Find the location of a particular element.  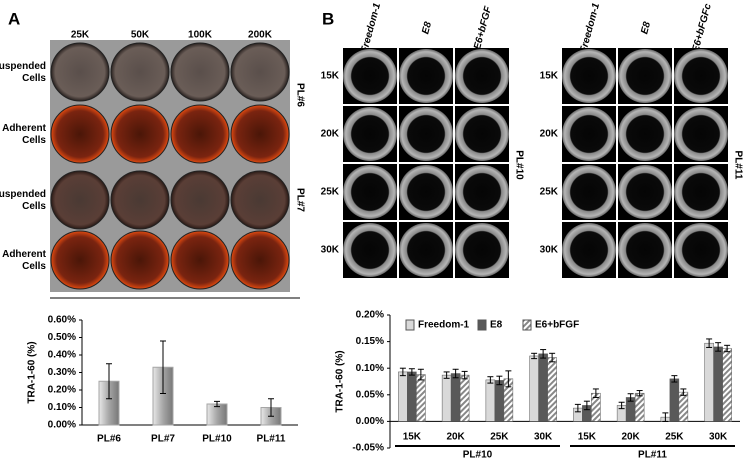

y-tick-label: 0.60% is located at coordinates (62, 320).